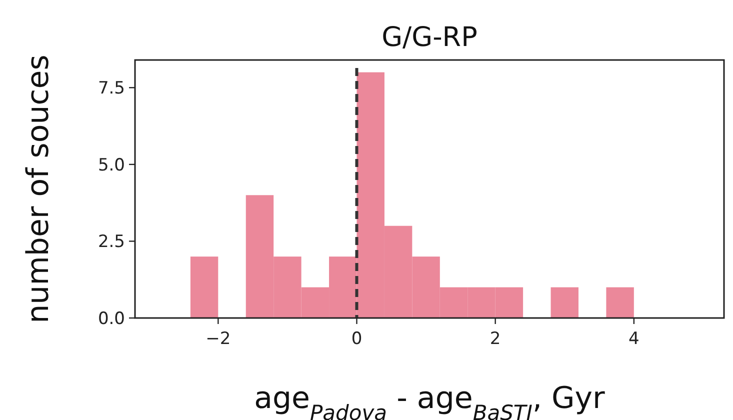  I want to click on x-tick-label: 0, so click(356, 339).